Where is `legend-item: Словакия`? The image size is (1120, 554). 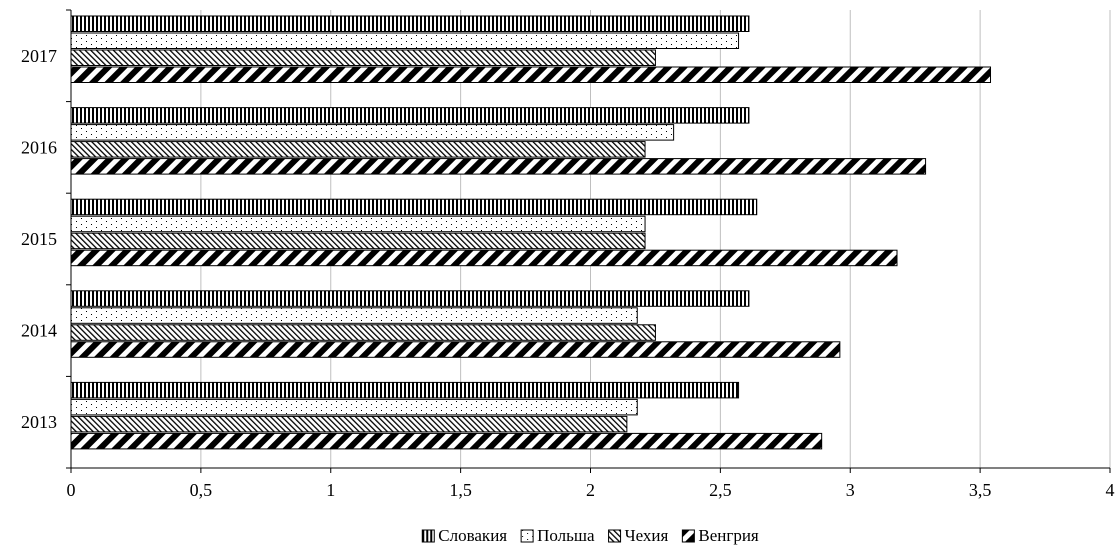 legend-item: Словакия is located at coordinates (464, 535).